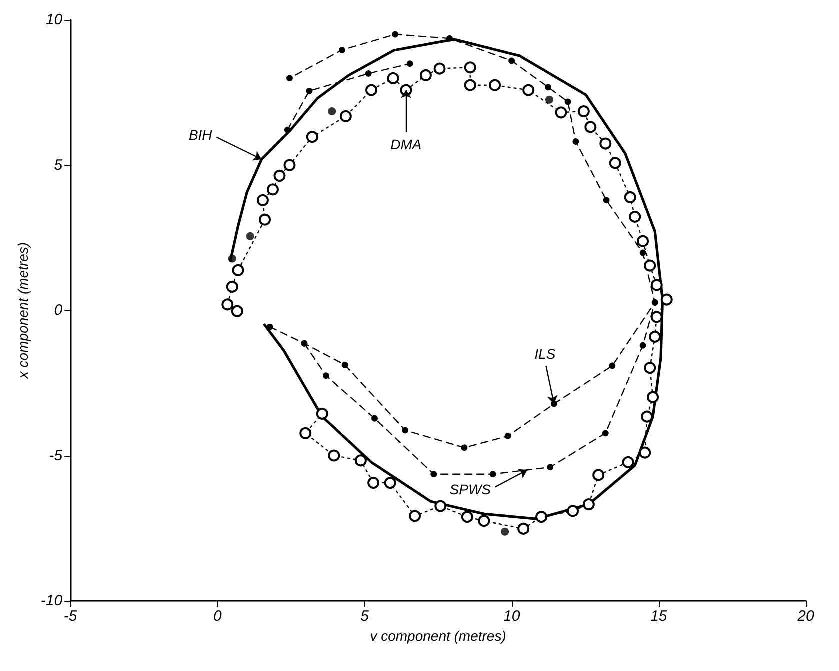 This screenshot has width=839, height=671. I want to click on y-axis-title: x component (metres), so click(23, 311).